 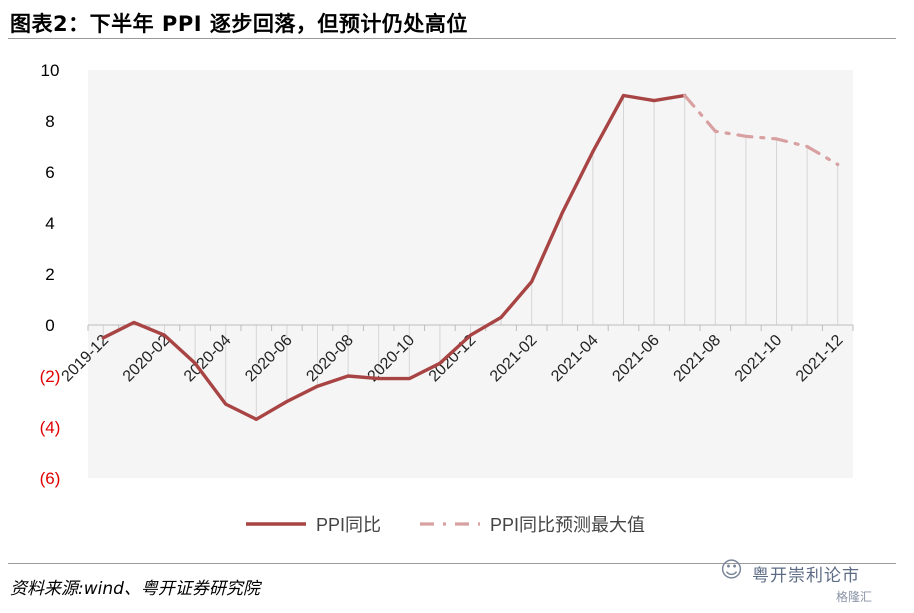 I want to click on legend: PPI同比 PPI同比预测最大值, so click(x=445, y=525).